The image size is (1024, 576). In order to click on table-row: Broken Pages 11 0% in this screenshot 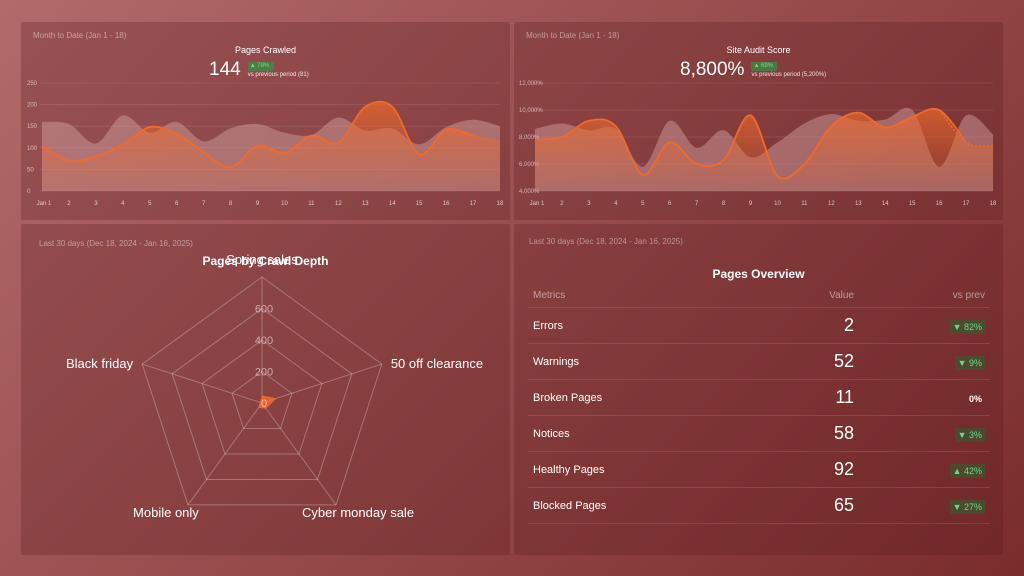, I will do `click(759, 398)`.